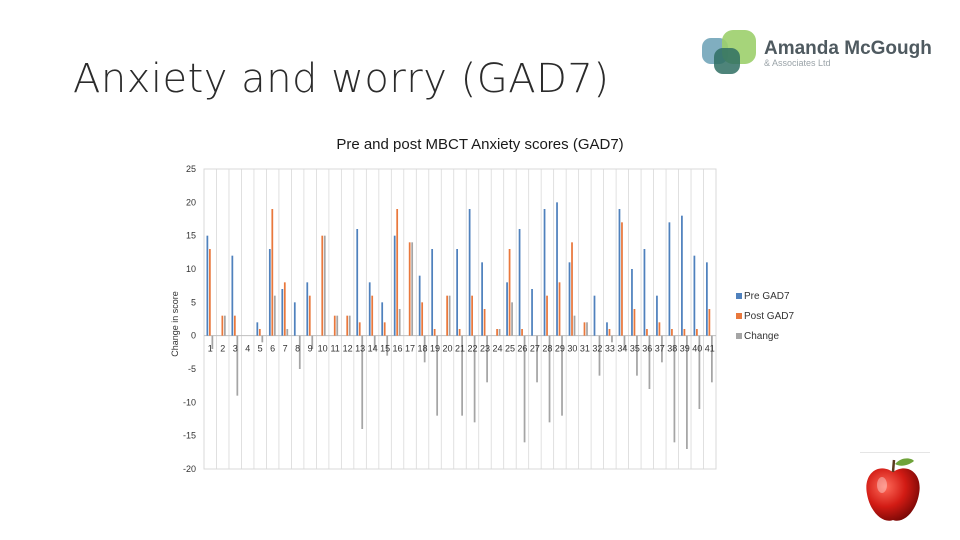 The image size is (960, 540). Describe the element at coordinates (622, 349) in the screenshot. I see `x-tick-label: 34` at that location.